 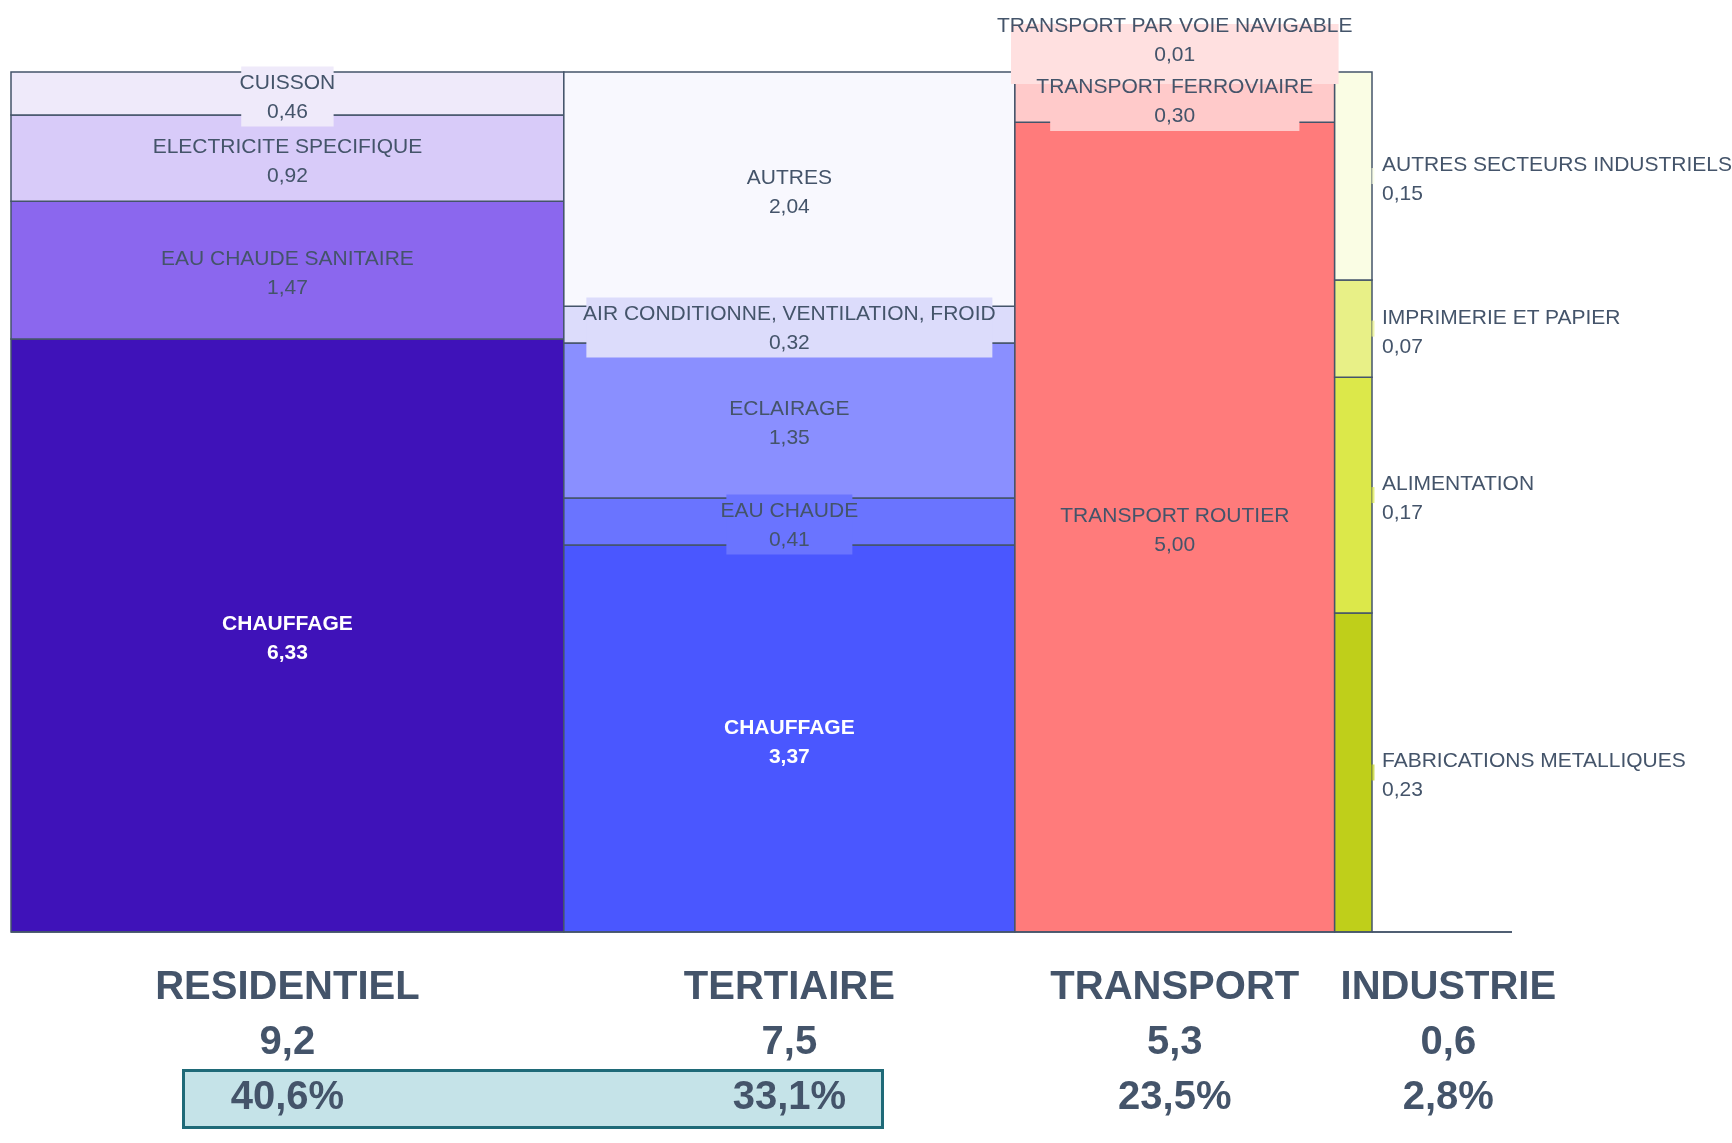 I want to click on text: 33,1%, so click(x=789, y=1095).